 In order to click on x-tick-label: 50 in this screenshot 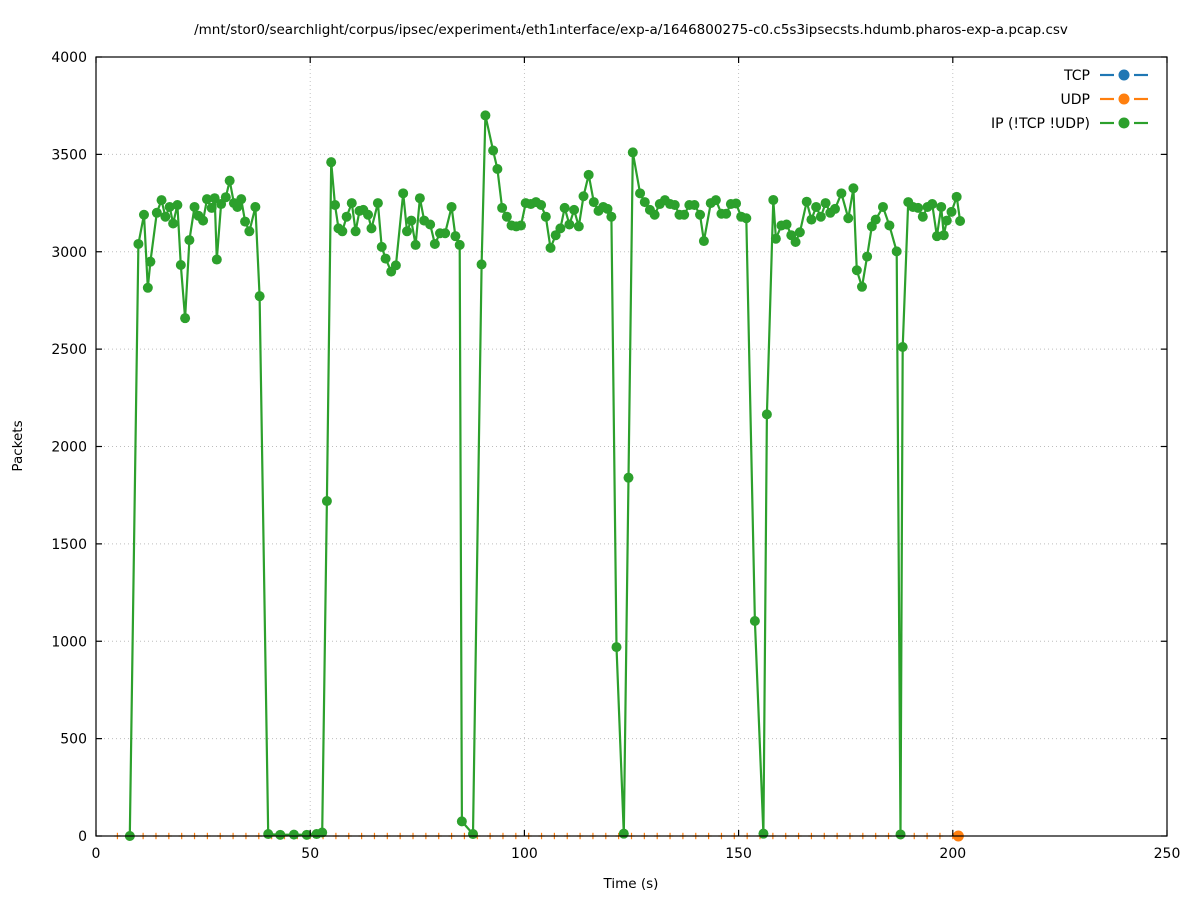, I will do `click(310, 854)`.